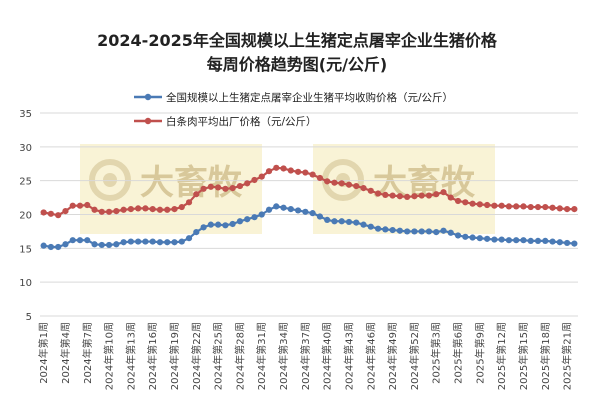 The image size is (594, 416). I want to click on x-tick-label: 2024年第43周, so click(348, 356).